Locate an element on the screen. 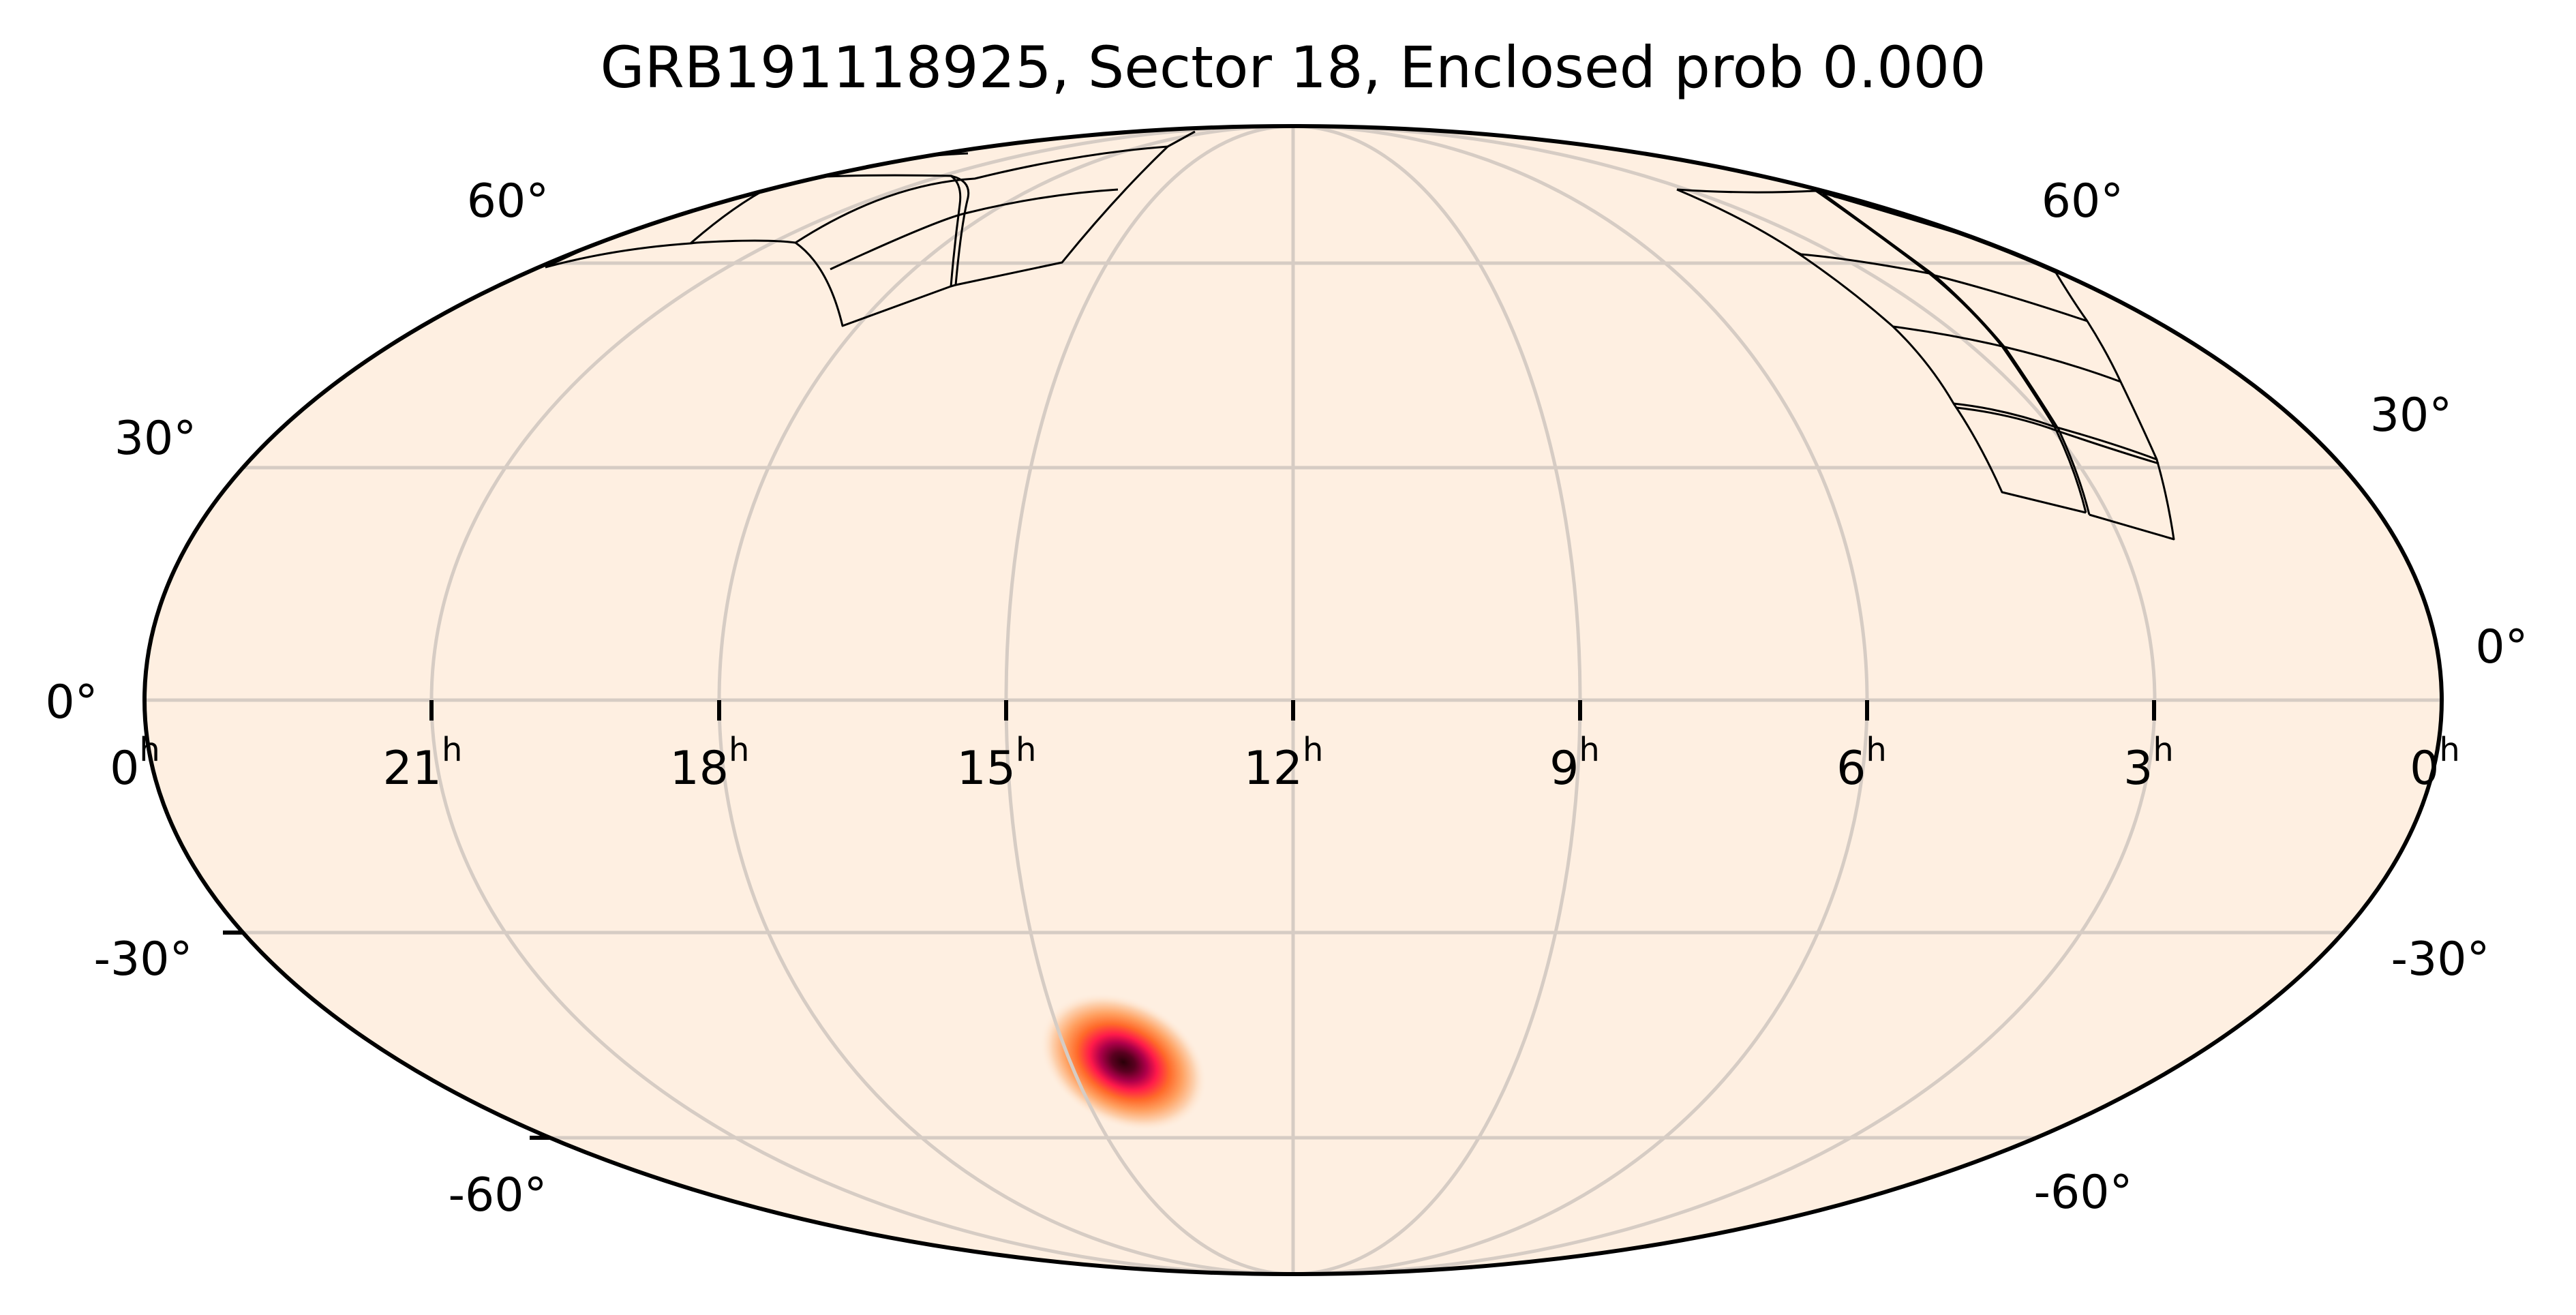 The width and height of the screenshot is (2576, 1315). dec-label-left-60: 60° is located at coordinates (508, 201).